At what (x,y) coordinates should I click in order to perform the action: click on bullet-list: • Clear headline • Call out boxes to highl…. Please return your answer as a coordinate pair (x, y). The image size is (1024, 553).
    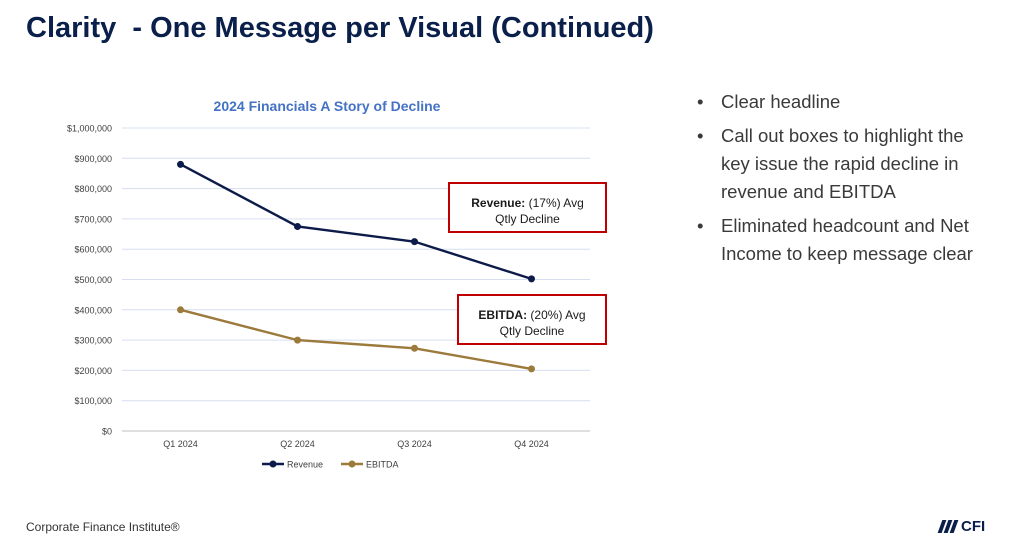
    Looking at the image, I should click on (847, 181).